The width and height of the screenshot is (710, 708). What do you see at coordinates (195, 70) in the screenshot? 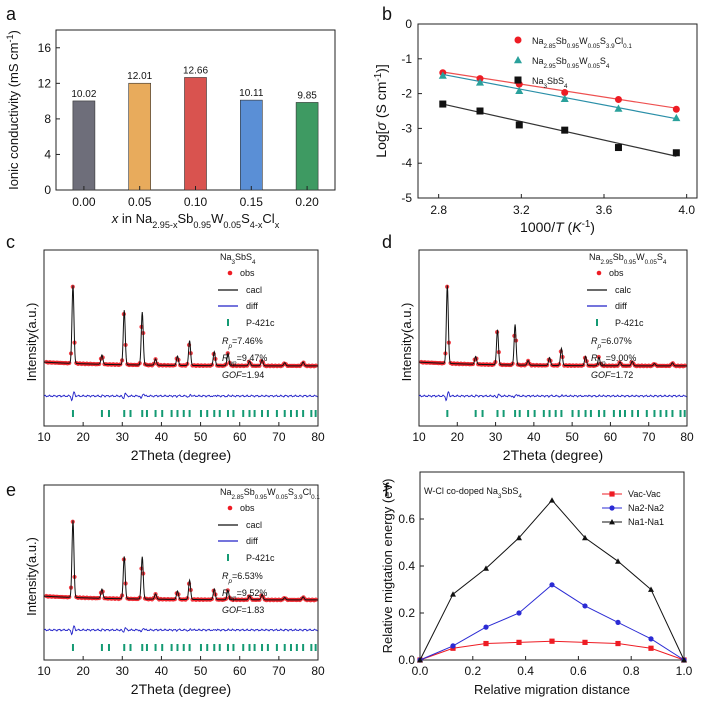
I see `bar-value-label: 12.66` at bounding box center [195, 70].